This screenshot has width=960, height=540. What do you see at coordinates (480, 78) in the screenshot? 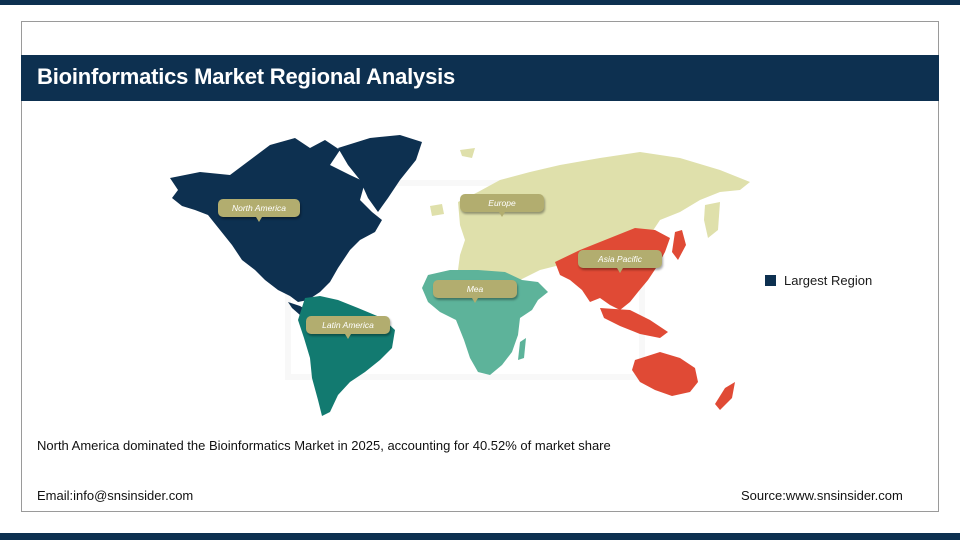
I see `title-band` at bounding box center [480, 78].